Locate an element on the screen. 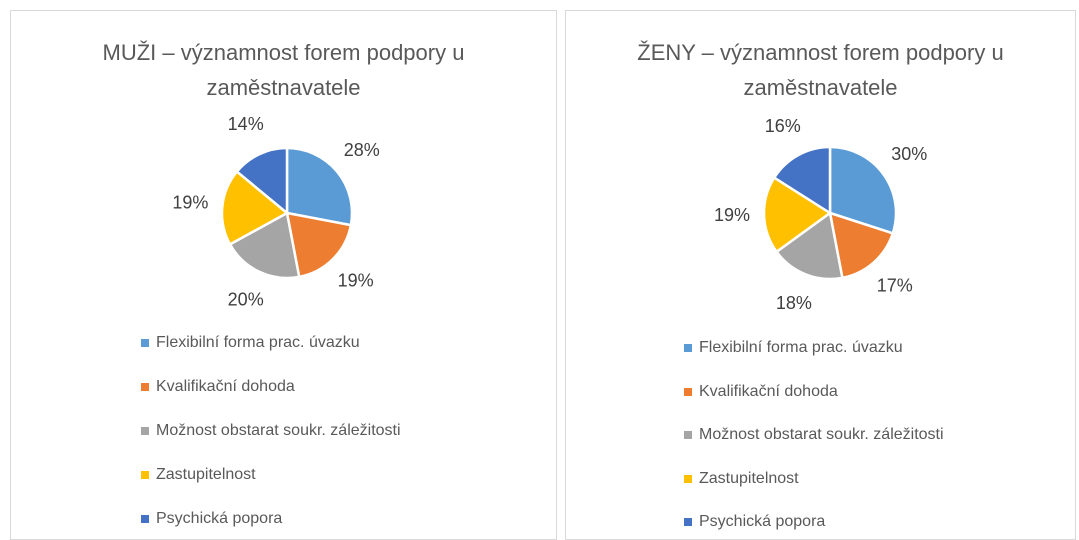  pie: 30% 17% 18% 19% 16% is located at coordinates (820, 214).